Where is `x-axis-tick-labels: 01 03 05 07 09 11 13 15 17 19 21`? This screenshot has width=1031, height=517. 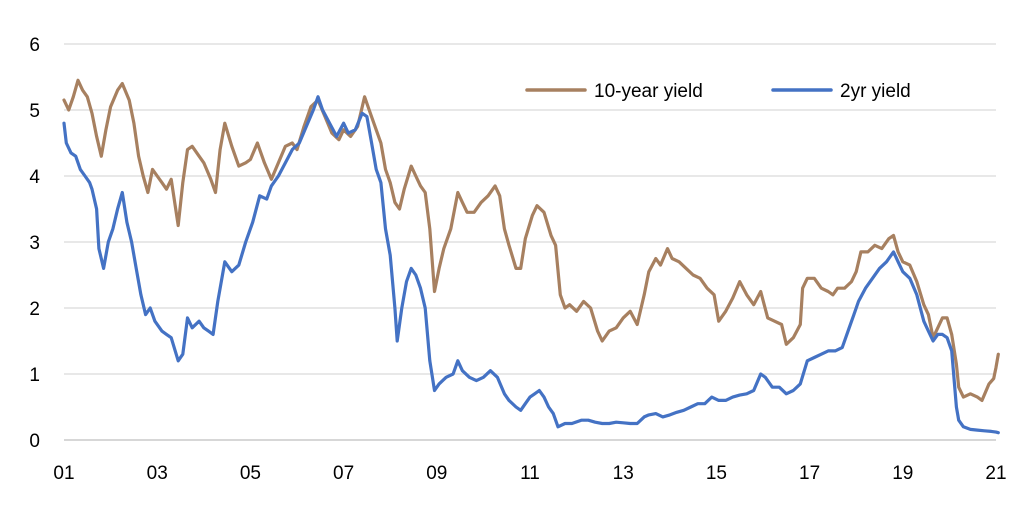 x-axis-tick-labels: 01 03 05 07 09 11 13 15 17 19 21 is located at coordinates (529, 473).